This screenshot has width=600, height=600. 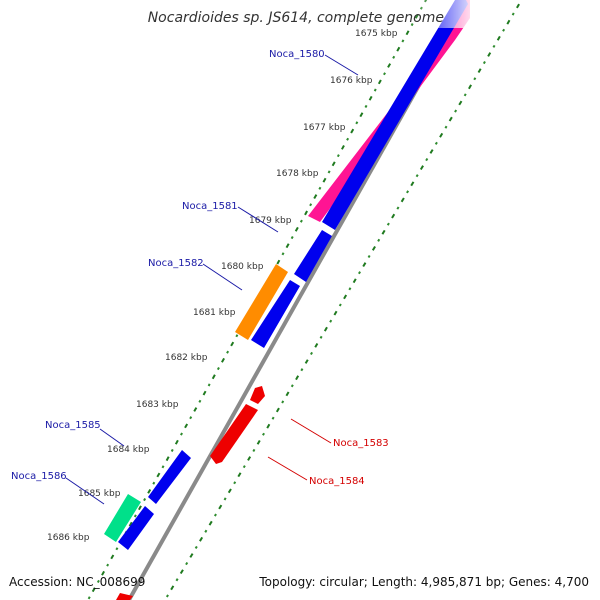 I want to click on gene-label-noca-1582: Noca_1582, so click(x=176, y=263).